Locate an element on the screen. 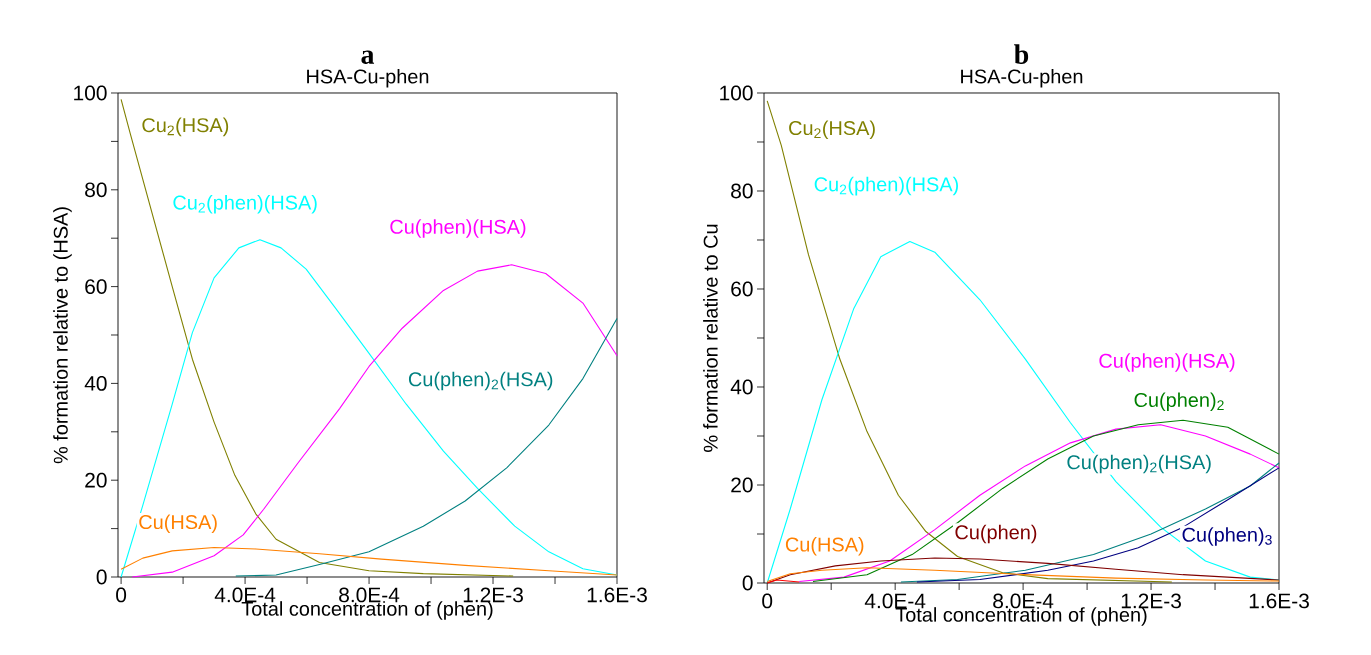 The width and height of the screenshot is (1371, 655). series-label: Cu(phen)$_{2}$ is located at coordinates (1179, 401).